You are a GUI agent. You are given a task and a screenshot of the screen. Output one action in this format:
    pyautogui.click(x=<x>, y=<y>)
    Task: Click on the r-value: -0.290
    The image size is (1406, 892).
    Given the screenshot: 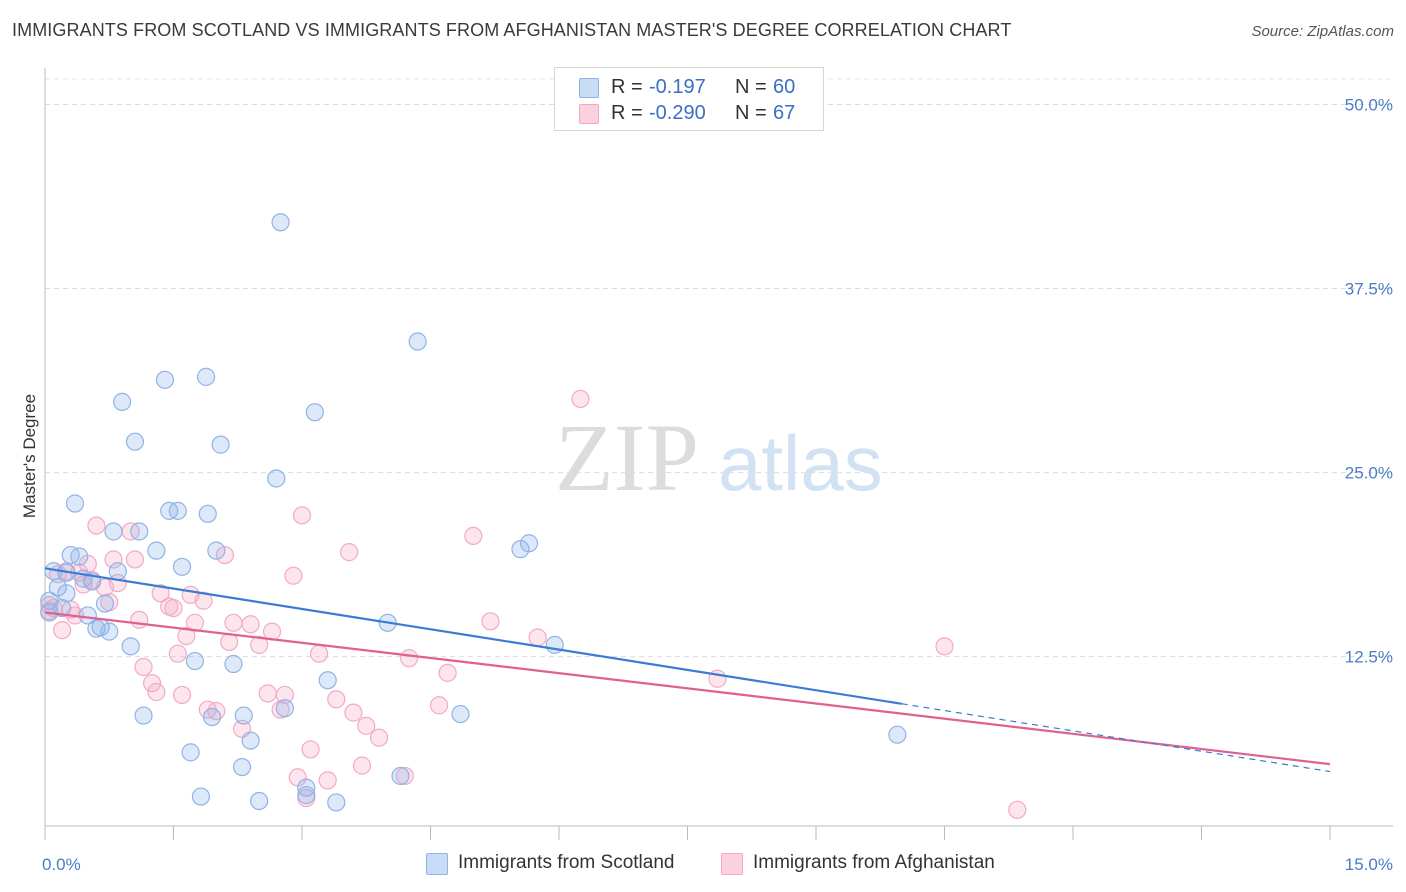 What is the action you would take?
    pyautogui.click(x=677, y=113)
    